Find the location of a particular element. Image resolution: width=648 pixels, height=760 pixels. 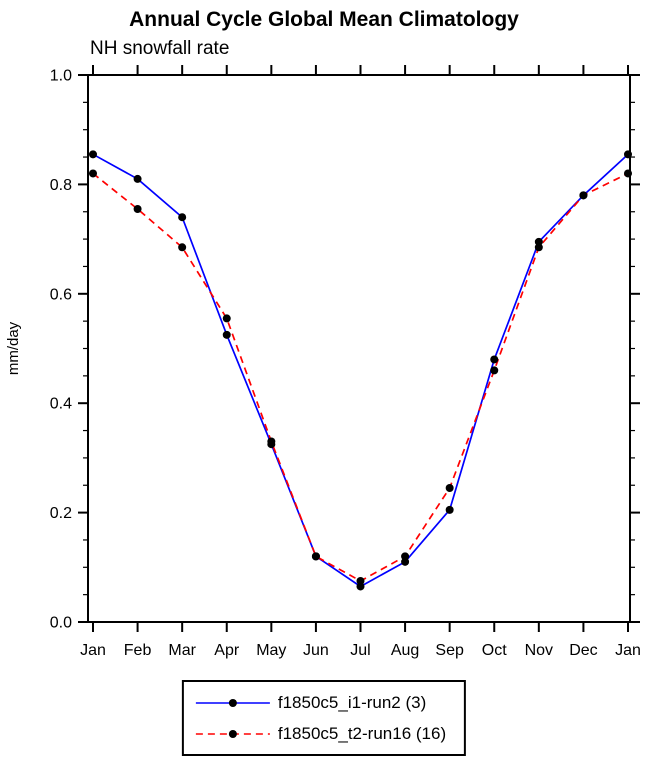

legend-entry: f1850c5_i1-run2 (3) is located at coordinates (320, 702).